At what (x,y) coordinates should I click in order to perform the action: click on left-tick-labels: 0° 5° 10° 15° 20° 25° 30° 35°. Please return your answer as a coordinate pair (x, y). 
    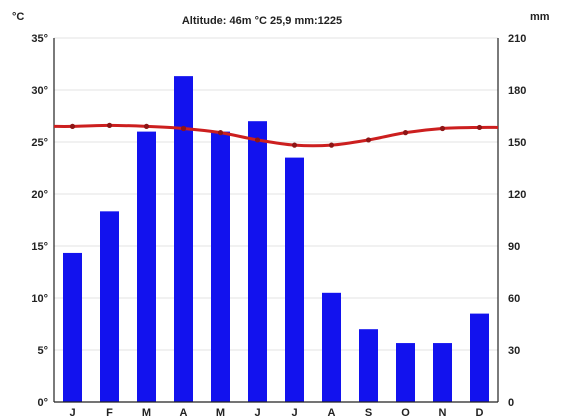
    Looking at the image, I should click on (39, 221).